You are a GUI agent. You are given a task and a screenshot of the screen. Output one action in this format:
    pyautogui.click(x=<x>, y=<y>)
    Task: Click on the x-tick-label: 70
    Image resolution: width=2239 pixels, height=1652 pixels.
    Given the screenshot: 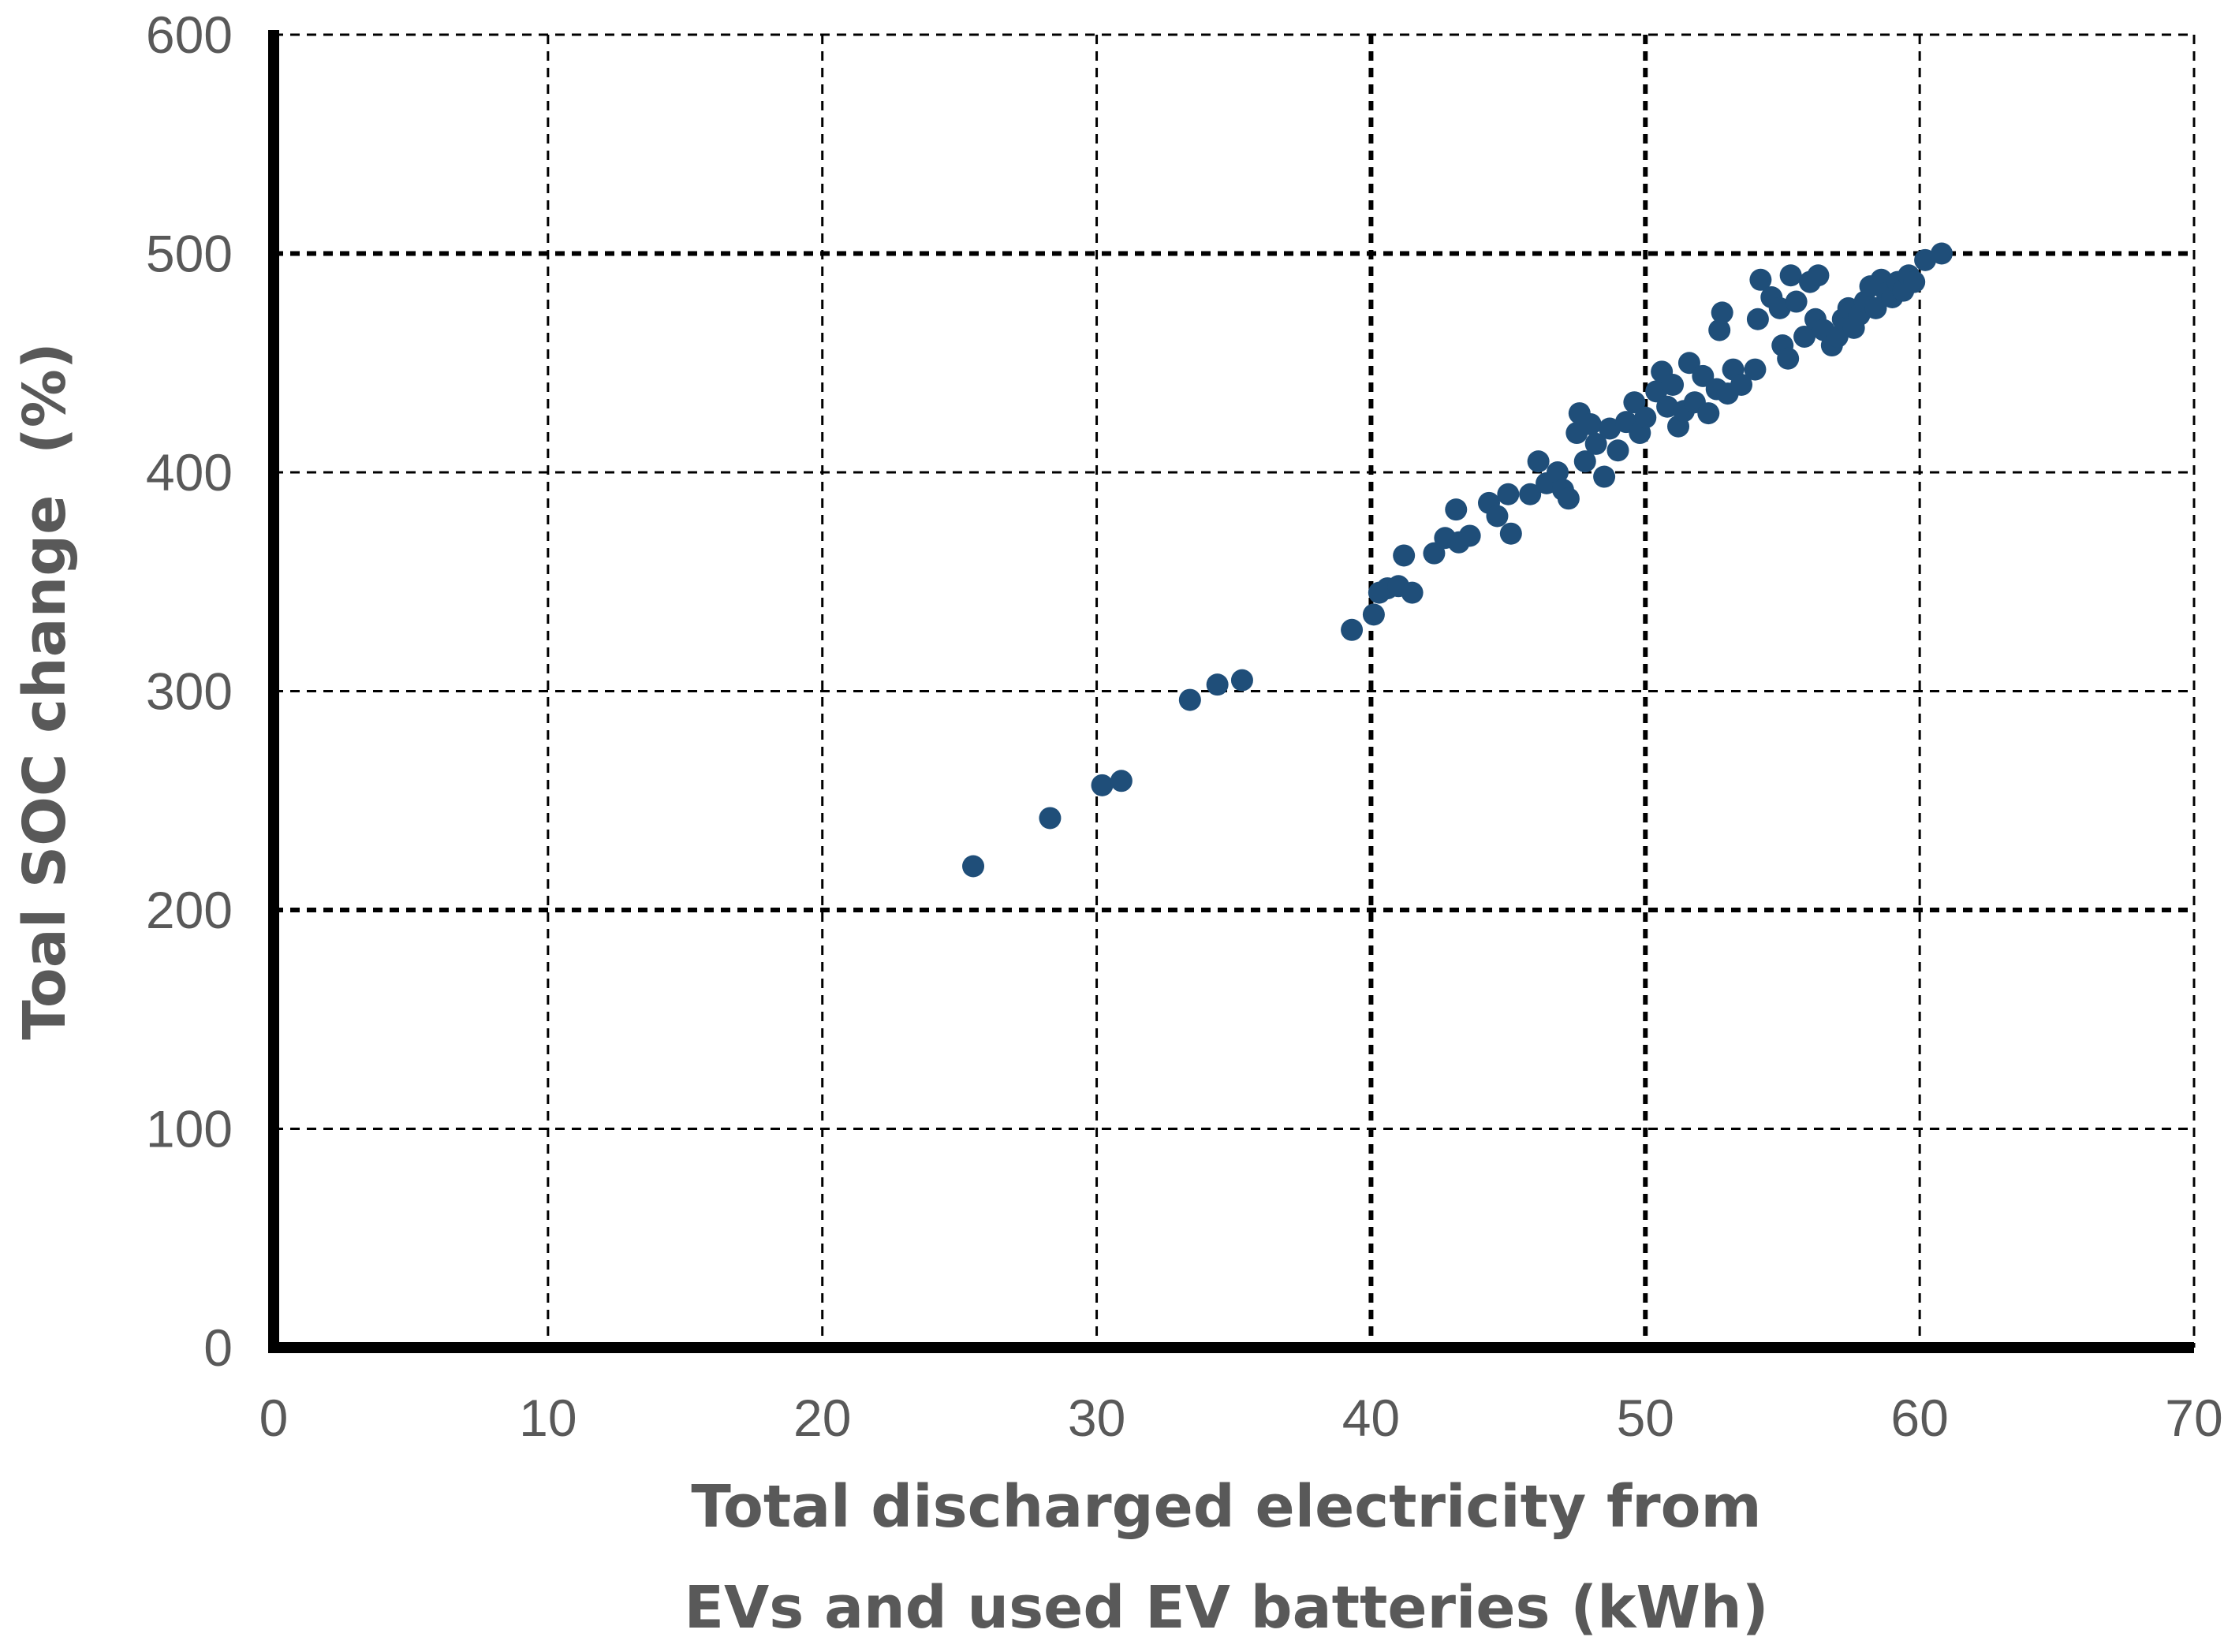 What is the action you would take?
    pyautogui.click(x=2193, y=1418)
    